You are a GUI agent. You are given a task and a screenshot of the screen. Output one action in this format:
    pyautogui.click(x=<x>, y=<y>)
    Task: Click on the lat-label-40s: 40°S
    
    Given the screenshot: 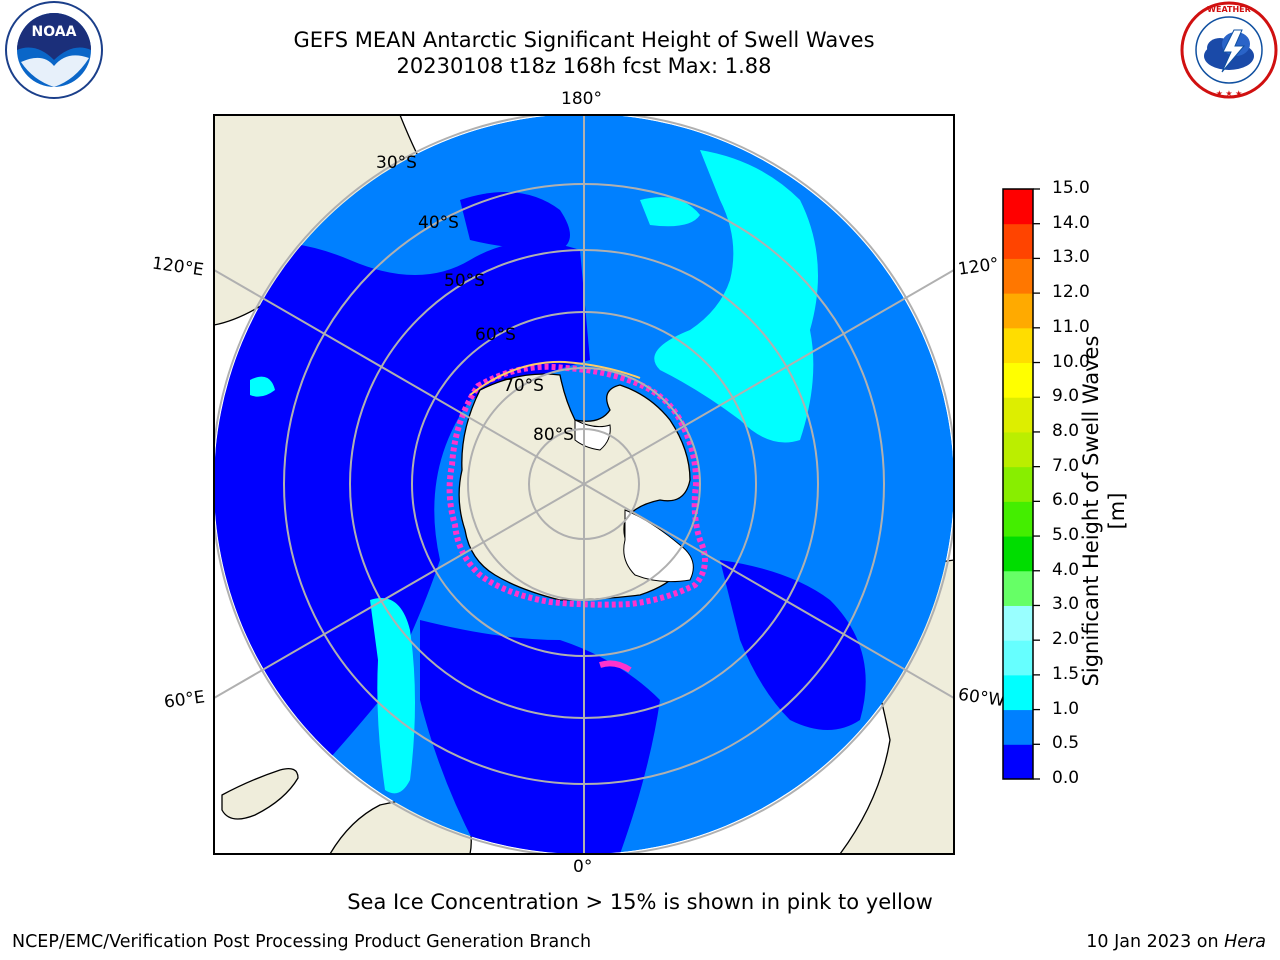 What is the action you would take?
    pyautogui.click(x=438, y=223)
    